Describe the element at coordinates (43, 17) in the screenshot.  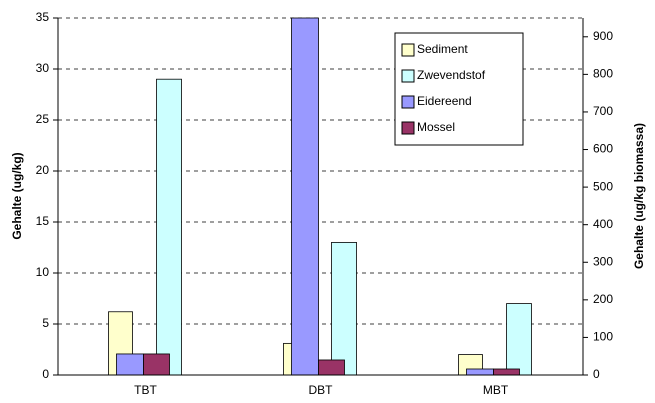
I see `y-tick-label: 35` at that location.